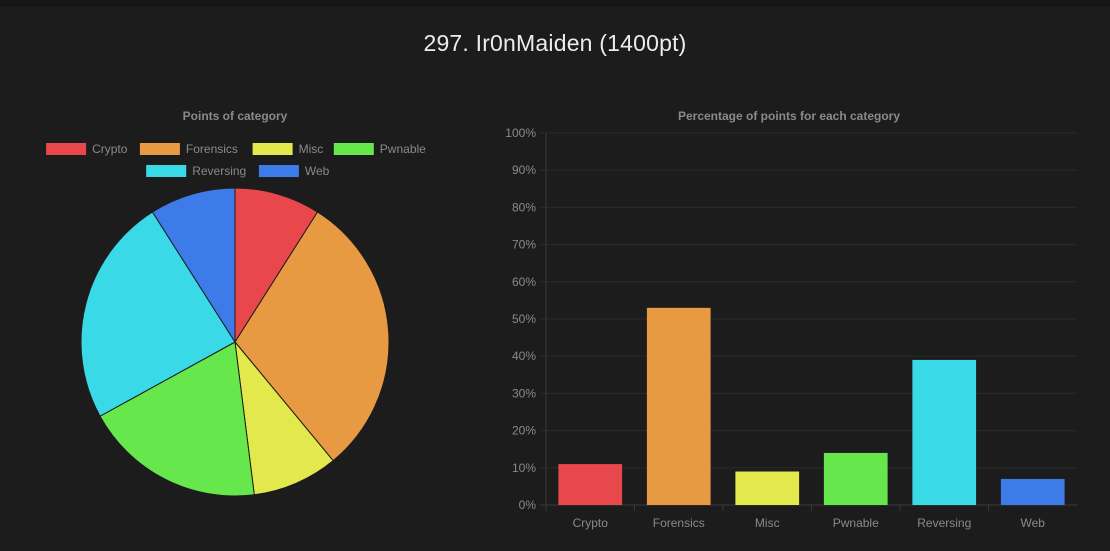  I want to click on bar-reversing, so click(944, 432).